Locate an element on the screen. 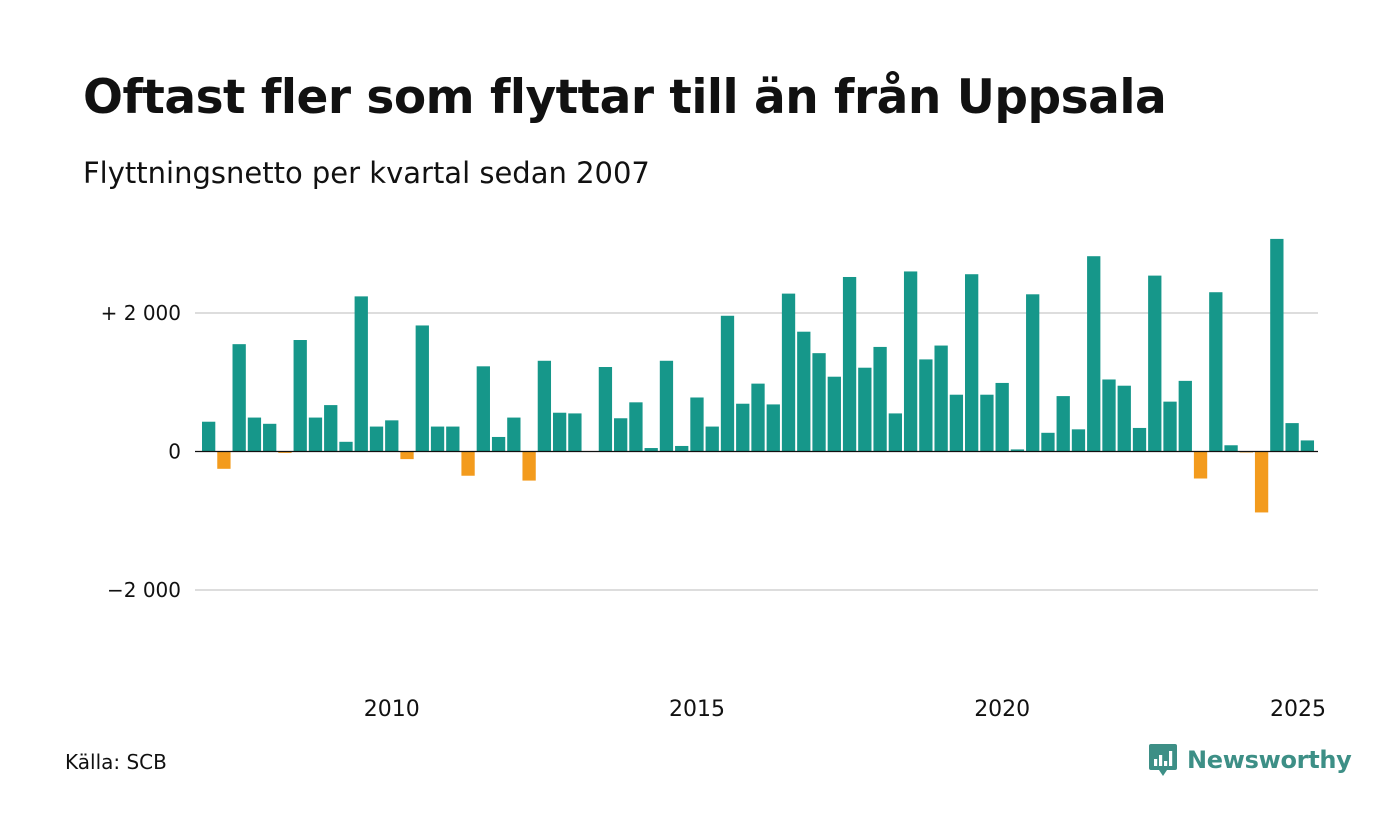 The width and height of the screenshot is (1400, 840). source-label: Källa: SCB is located at coordinates (116, 762).